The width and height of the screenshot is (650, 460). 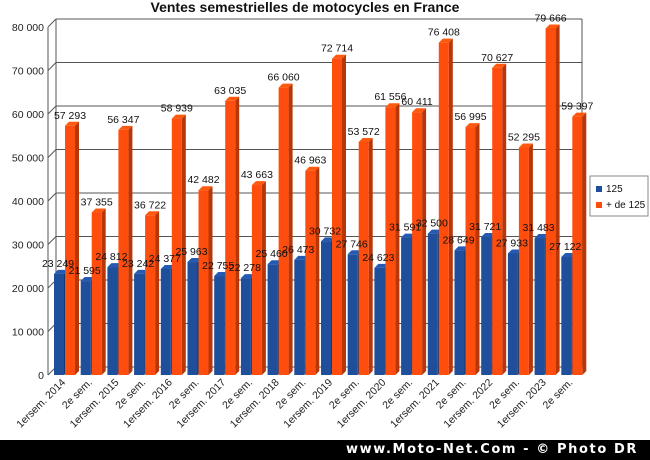 I want to click on data-label-125: 32 500, so click(x=432, y=224).